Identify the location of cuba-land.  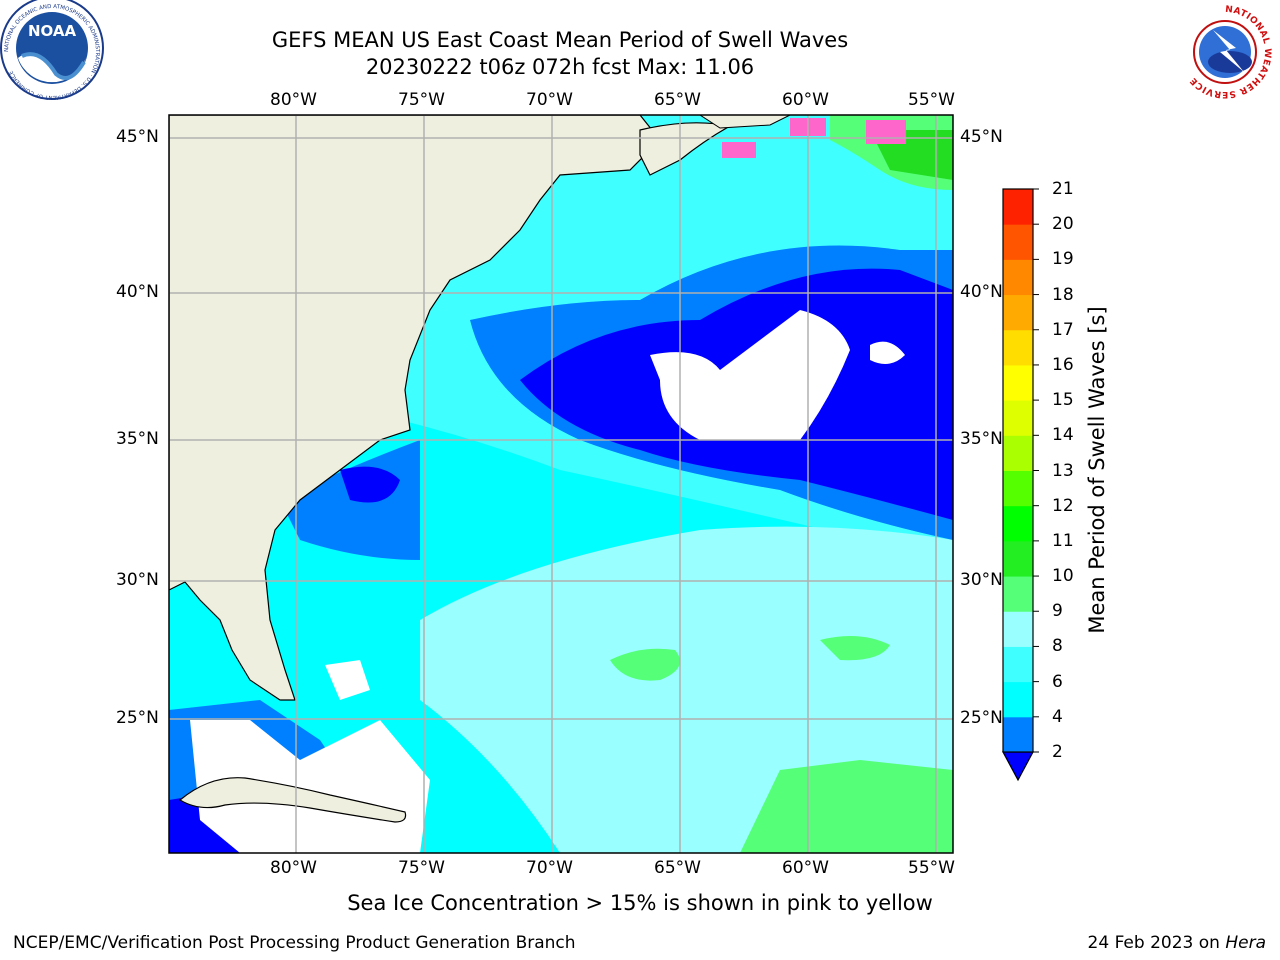
(292, 800).